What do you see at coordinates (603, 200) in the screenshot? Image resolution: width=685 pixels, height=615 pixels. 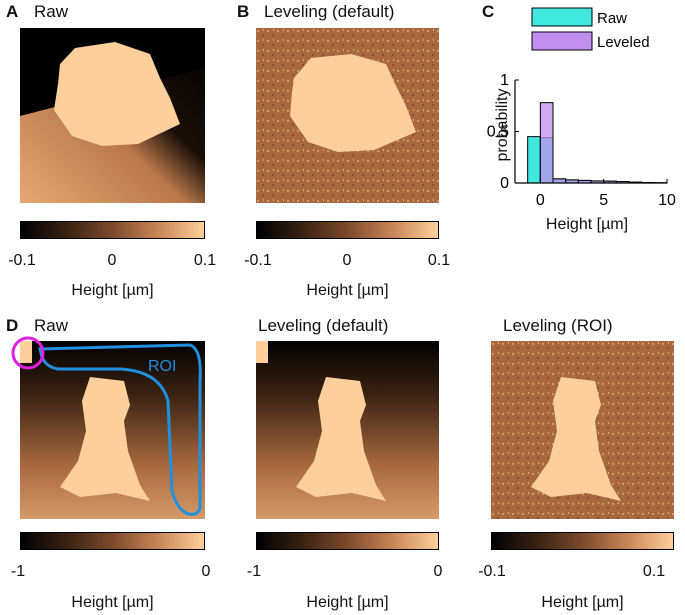 I see `hist-xtick-label: 5` at bounding box center [603, 200].